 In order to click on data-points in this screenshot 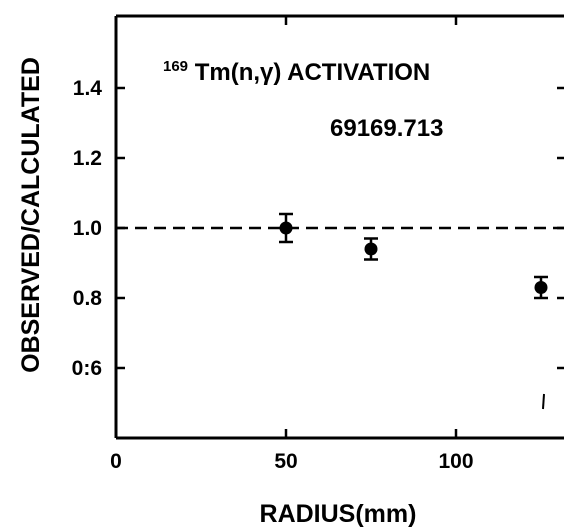, I will do `click(413, 256)`.